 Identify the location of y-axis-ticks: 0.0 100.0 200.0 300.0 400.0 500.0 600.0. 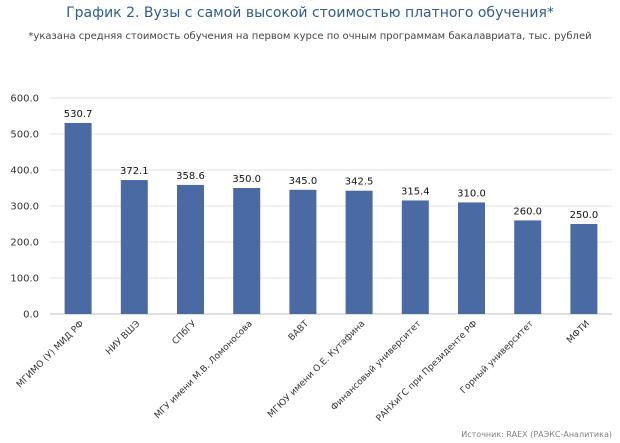
(24, 207).